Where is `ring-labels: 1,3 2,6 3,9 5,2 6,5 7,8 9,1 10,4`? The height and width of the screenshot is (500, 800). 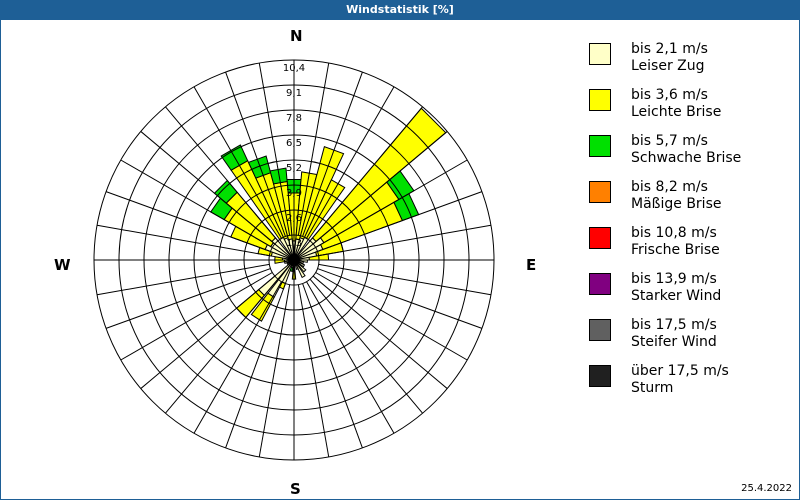
ring-labels: 1,3 2,6 3,9 5,2 6,5 7,8 9,1 10,4 is located at coordinates (294, 156).